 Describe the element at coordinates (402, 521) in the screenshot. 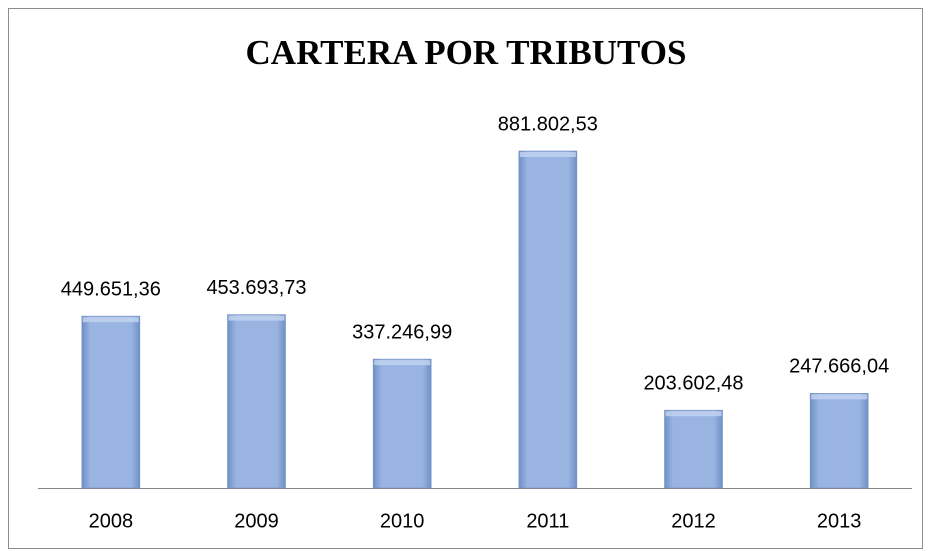

I see `x-tick-label: 2010` at that location.